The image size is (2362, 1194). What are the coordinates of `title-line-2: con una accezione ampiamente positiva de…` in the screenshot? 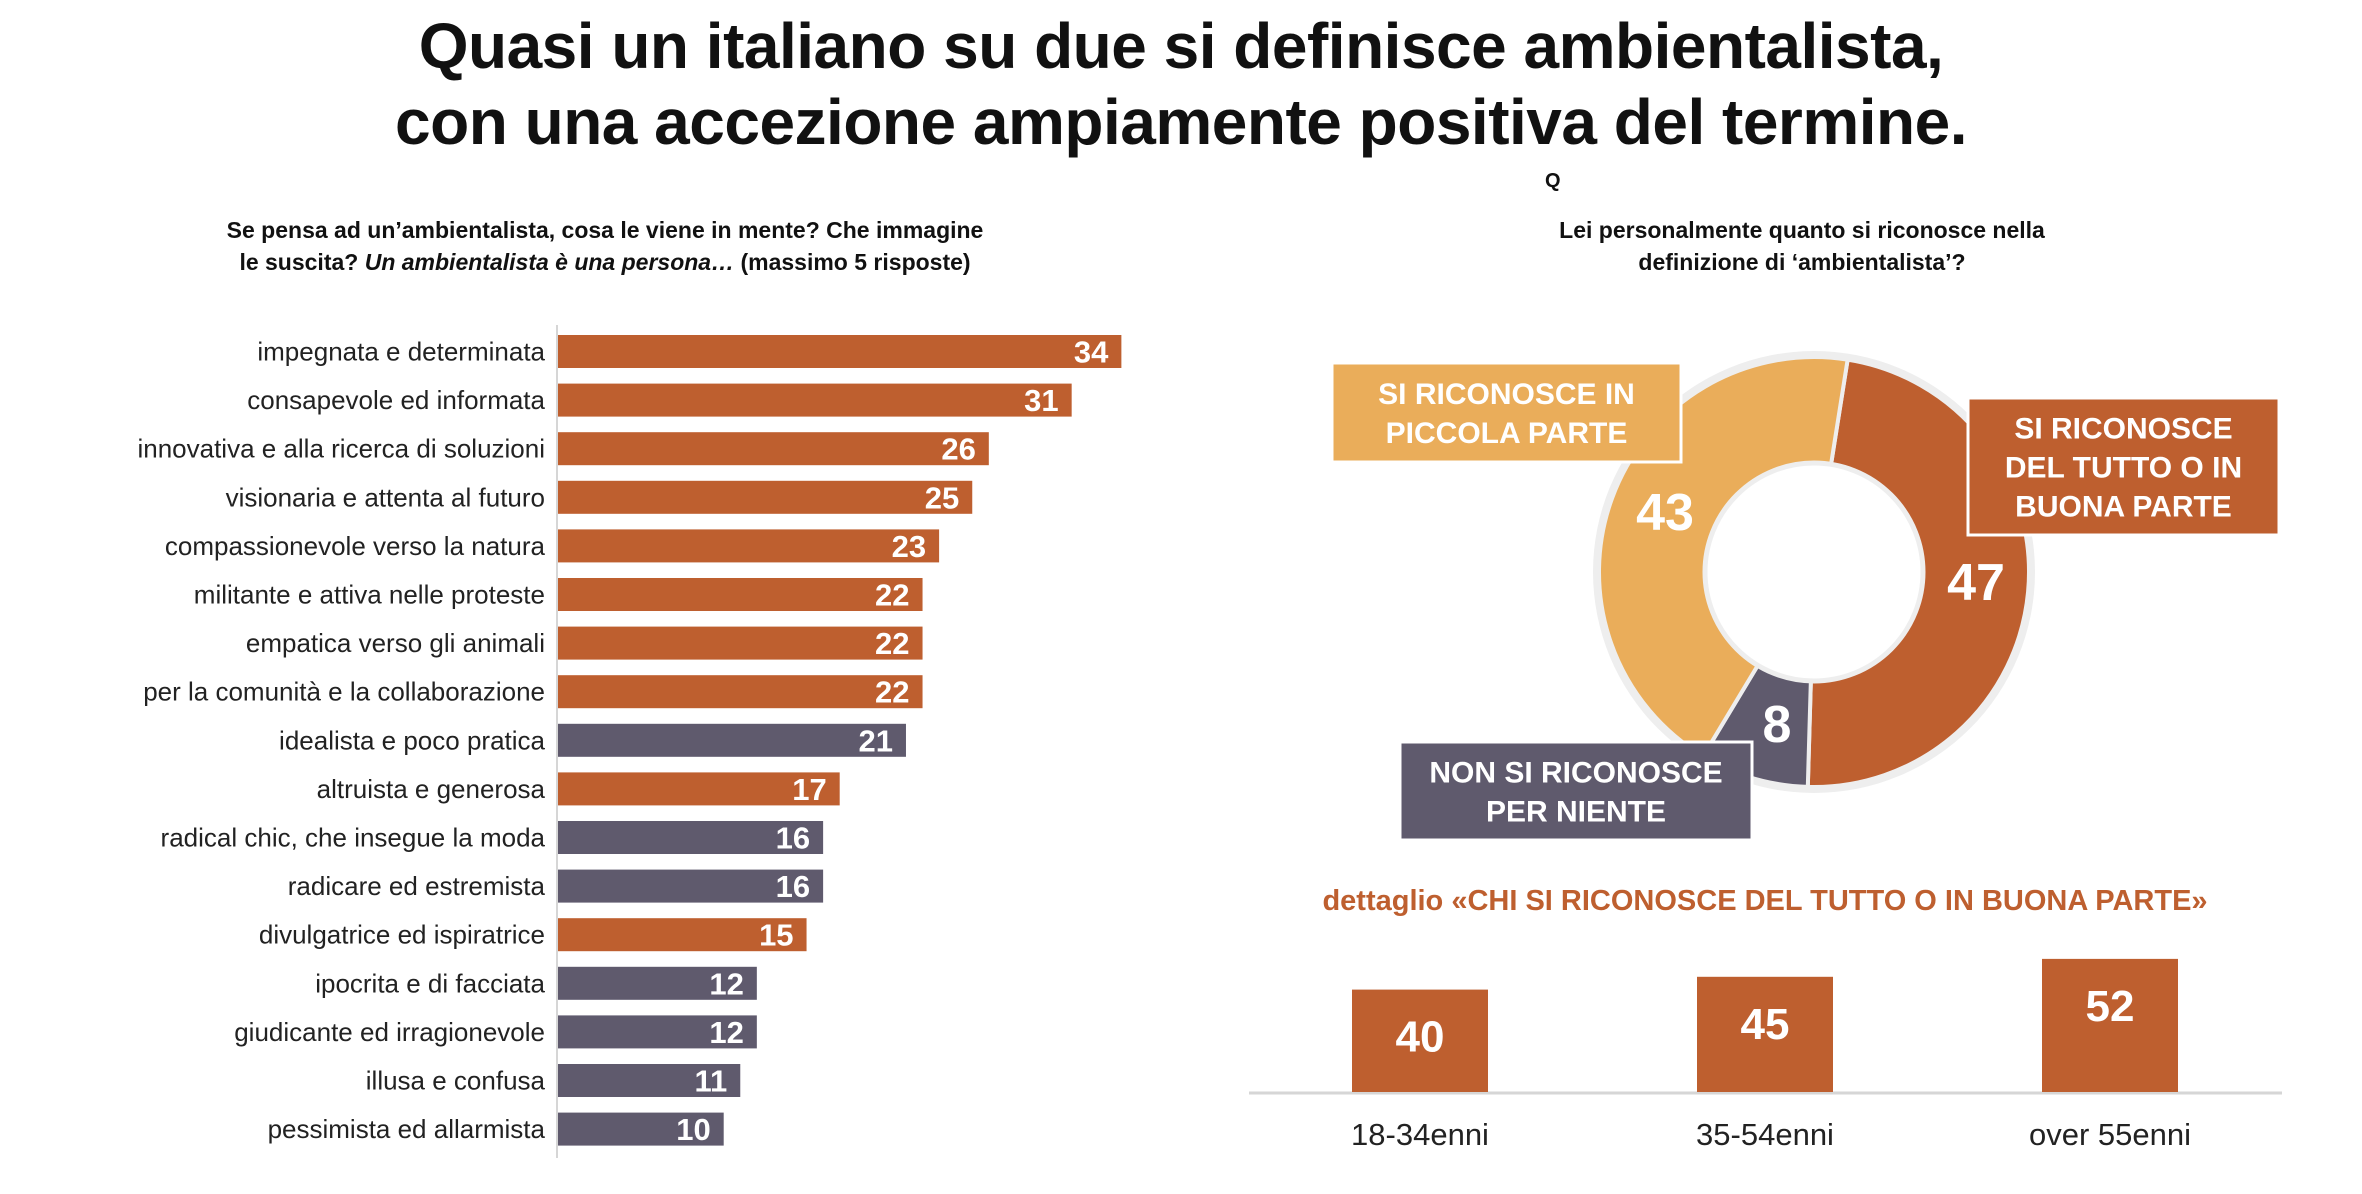 It's located at (1181, 122).